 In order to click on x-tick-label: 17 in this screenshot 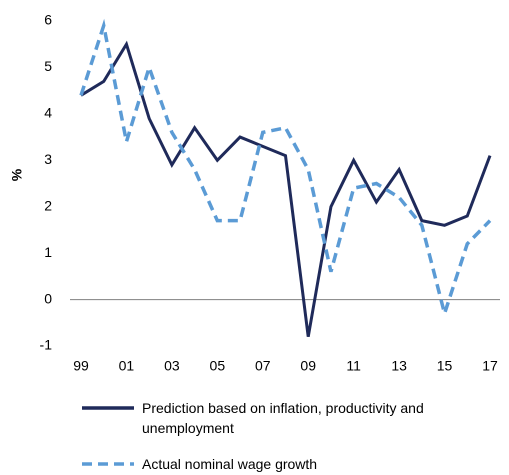, I will do `click(490, 366)`.